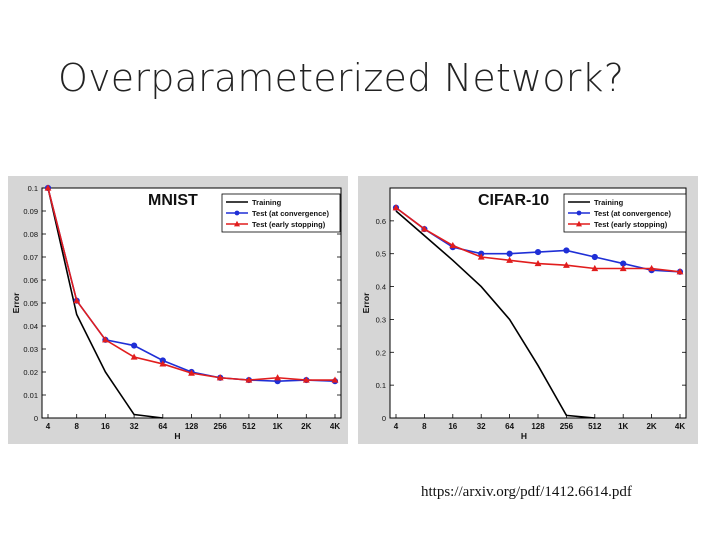  I want to click on cifar-10-xlabel: H, so click(524, 436).